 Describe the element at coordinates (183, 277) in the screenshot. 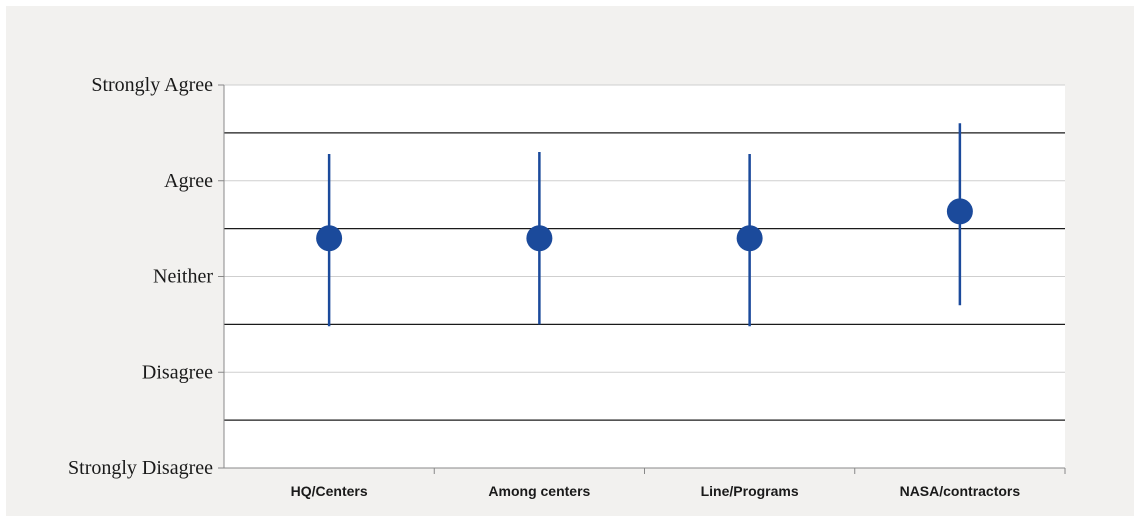

I see `y-tick-label-neither: Neither` at that location.